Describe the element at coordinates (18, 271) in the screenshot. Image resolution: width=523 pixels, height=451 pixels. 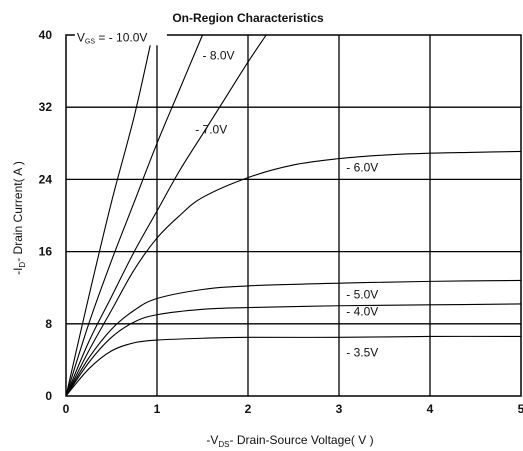
I see `y-axis-label-prefix: -I` at that location.